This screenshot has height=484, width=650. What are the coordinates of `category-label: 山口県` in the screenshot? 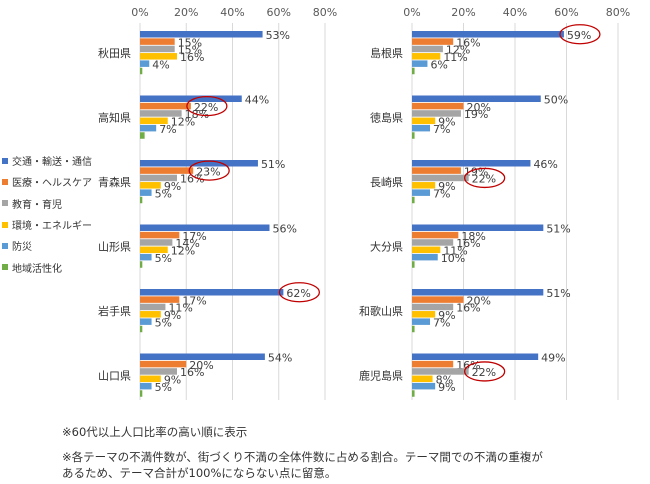 It's located at (114, 376).